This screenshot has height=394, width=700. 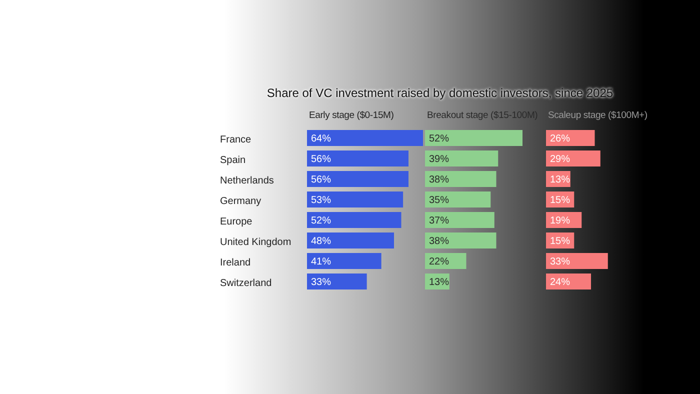 What do you see at coordinates (560, 221) in the screenshot?
I see `data-label: 19%` at bounding box center [560, 221].